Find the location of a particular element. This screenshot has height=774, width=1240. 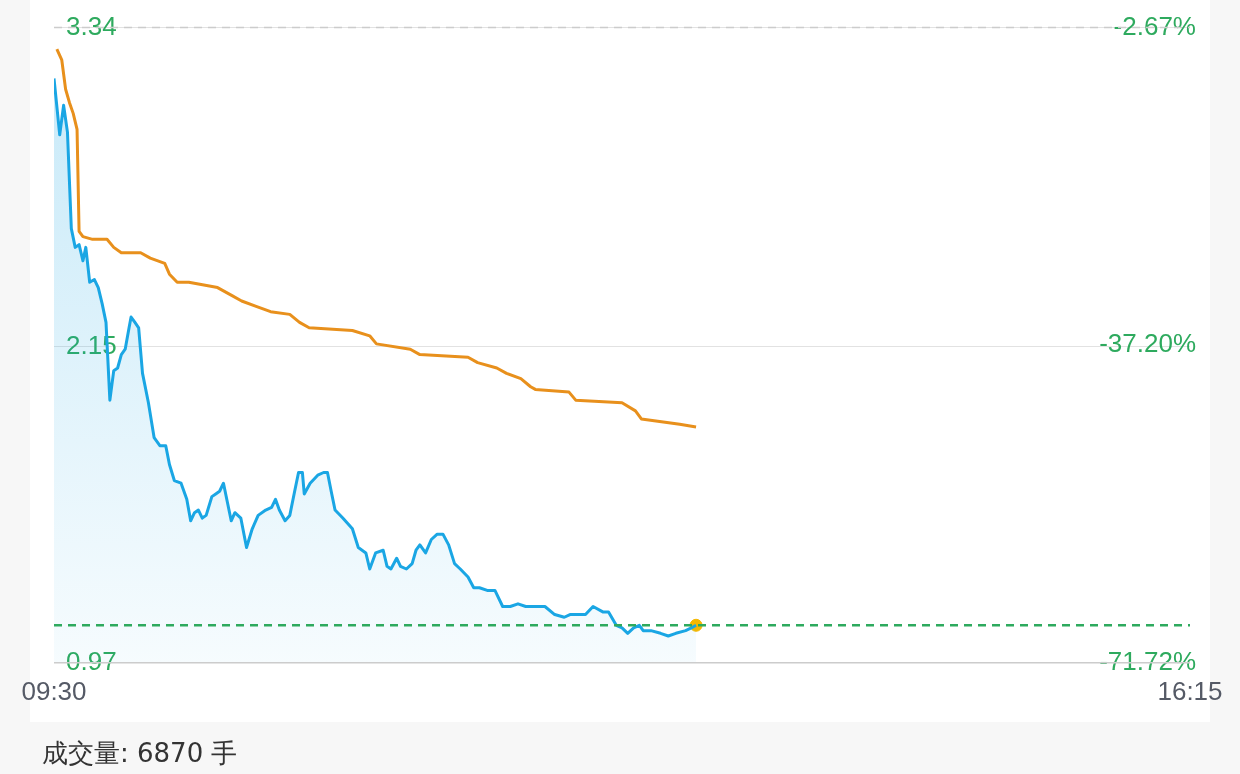

y2-tick-label: -2.67% is located at coordinates (1154, 25).